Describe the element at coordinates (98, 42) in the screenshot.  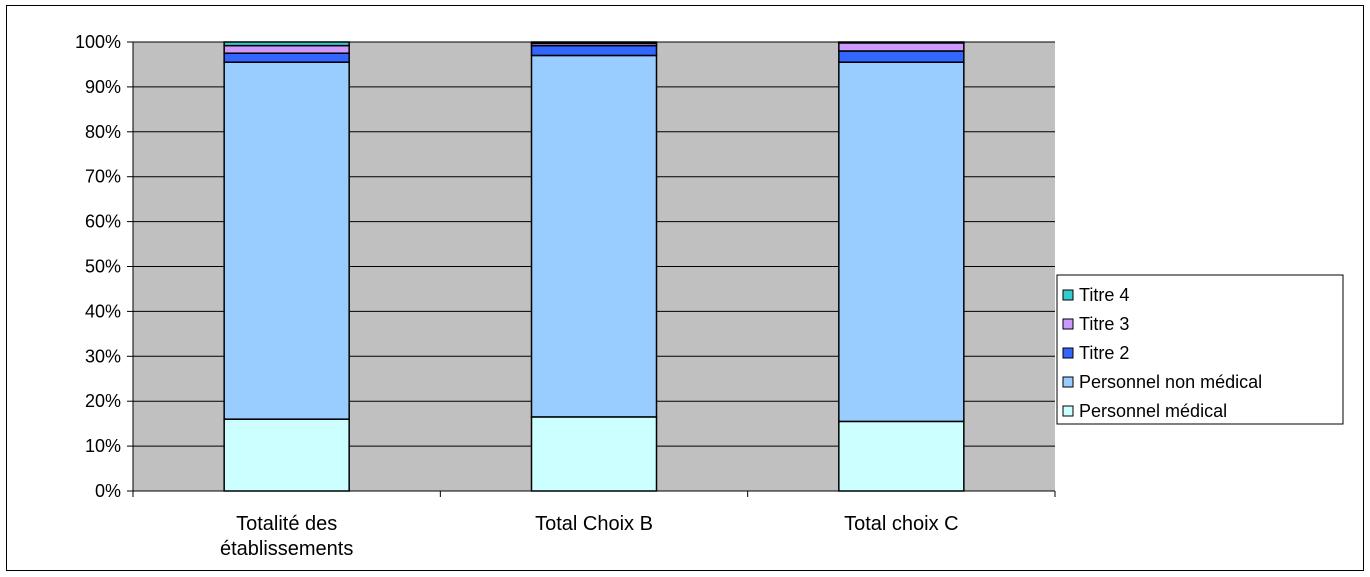
I see `y-tick-label: 100%` at that location.